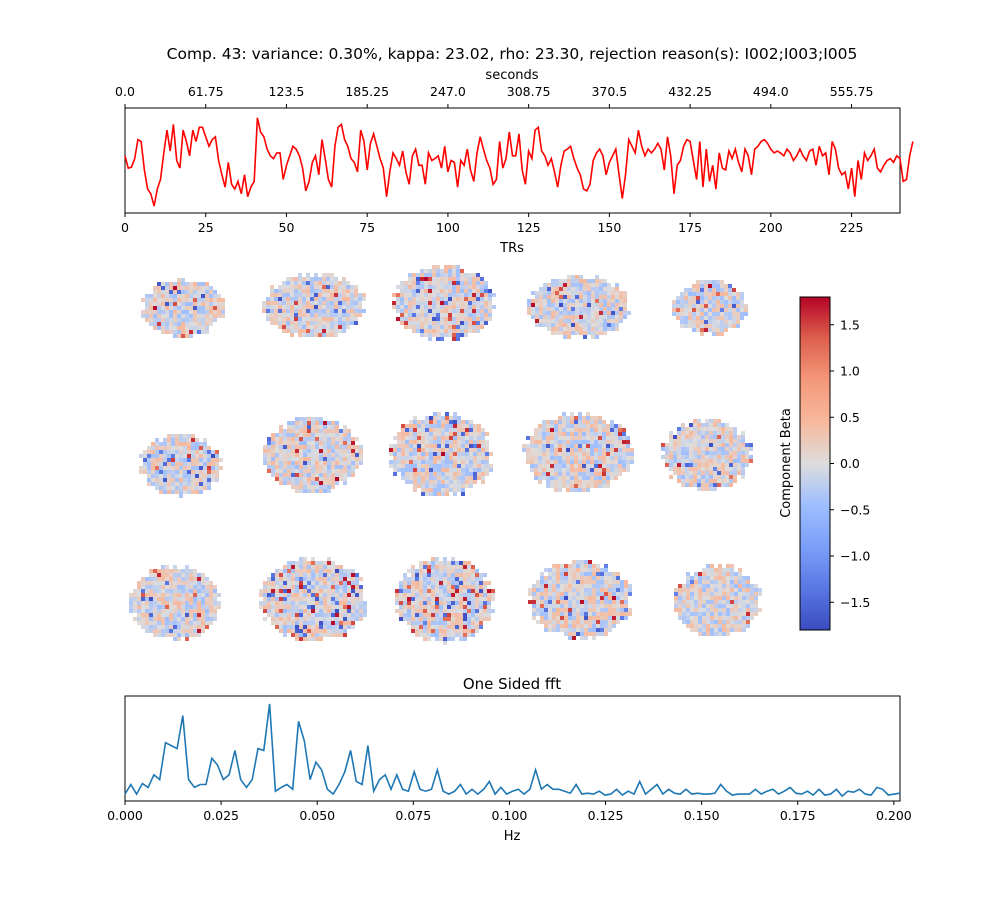 The height and width of the screenshot is (900, 1000). What do you see at coordinates (448, 91) in the screenshot?
I see `timeseries-top-tick-label: 247.0` at bounding box center [448, 91].